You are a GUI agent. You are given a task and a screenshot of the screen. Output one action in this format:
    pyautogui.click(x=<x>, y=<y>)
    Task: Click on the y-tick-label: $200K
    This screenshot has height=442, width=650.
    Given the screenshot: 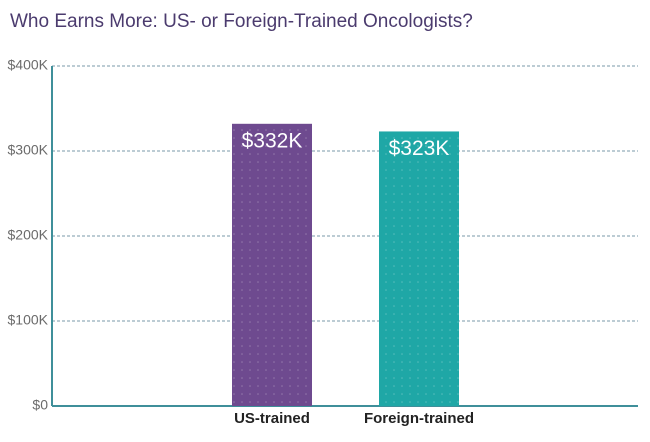 What is the action you would take?
    pyautogui.click(x=28, y=235)
    